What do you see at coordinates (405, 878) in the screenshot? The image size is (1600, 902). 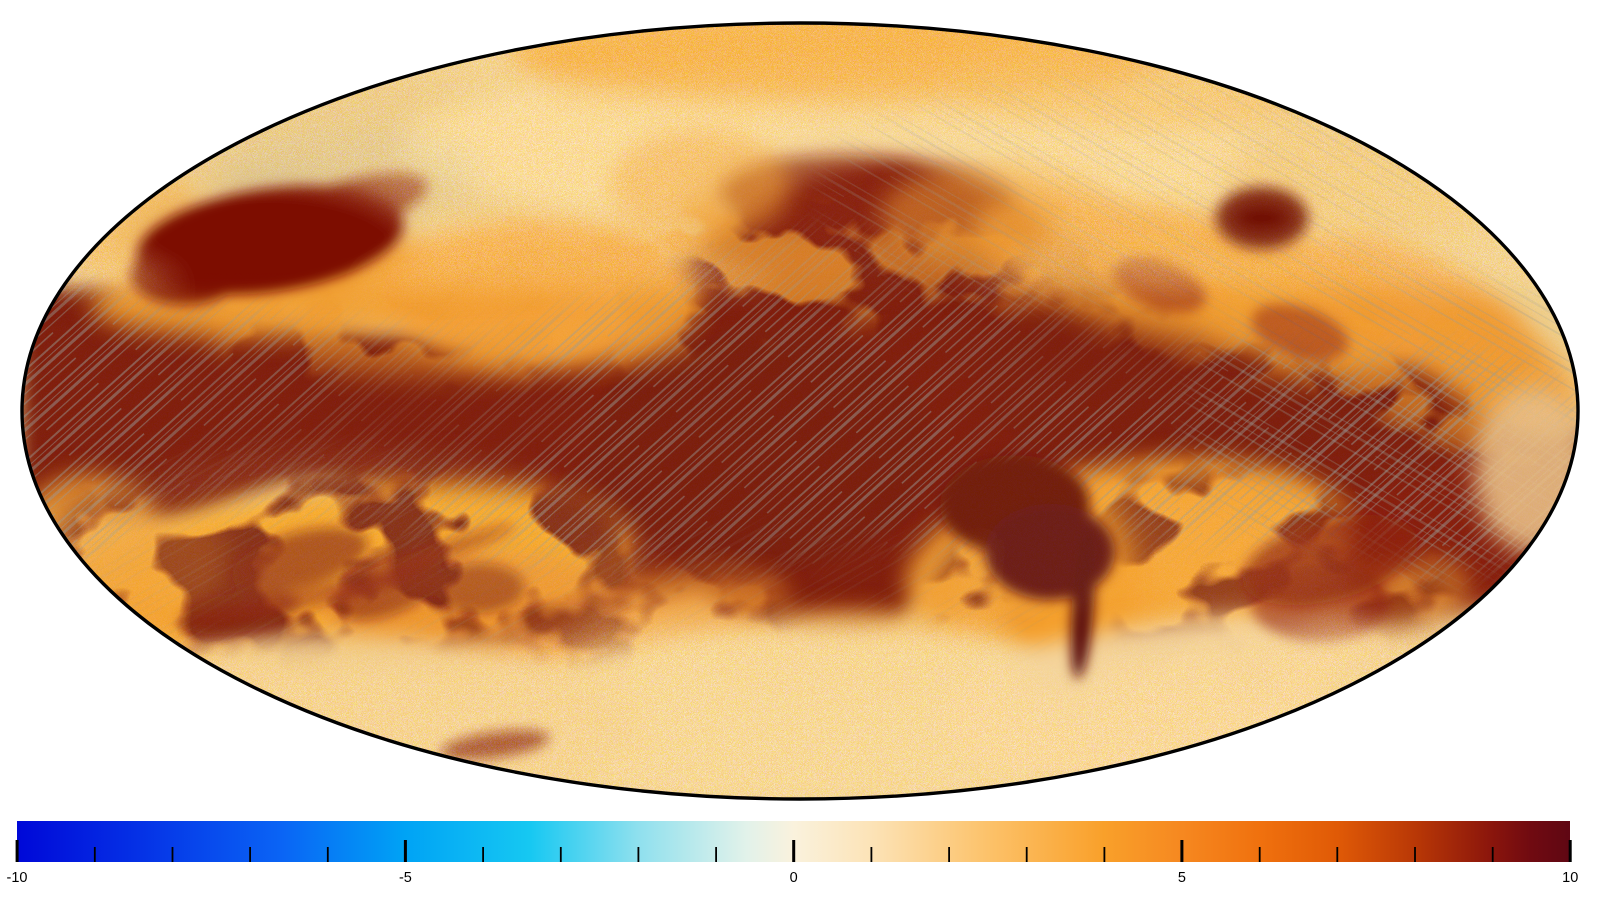 I see `svg-text: -5` at bounding box center [405, 878].